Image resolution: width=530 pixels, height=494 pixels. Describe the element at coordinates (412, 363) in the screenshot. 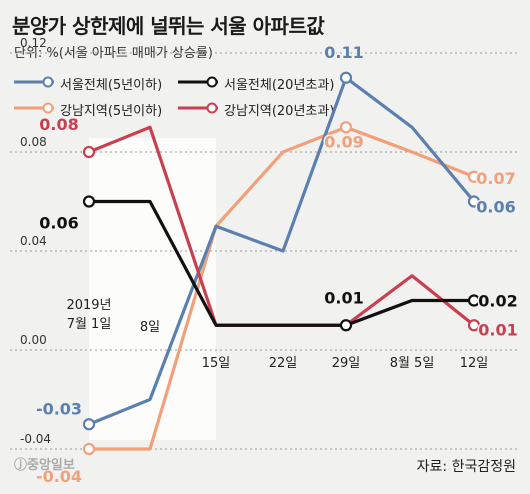

I see `x-tick-label: 8월 5일` at that location.